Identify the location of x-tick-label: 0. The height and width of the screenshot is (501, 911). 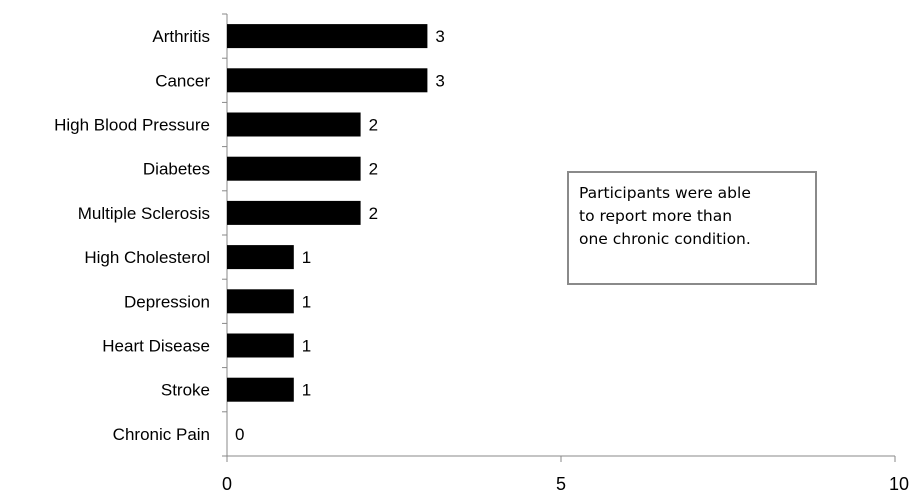
(227, 484).